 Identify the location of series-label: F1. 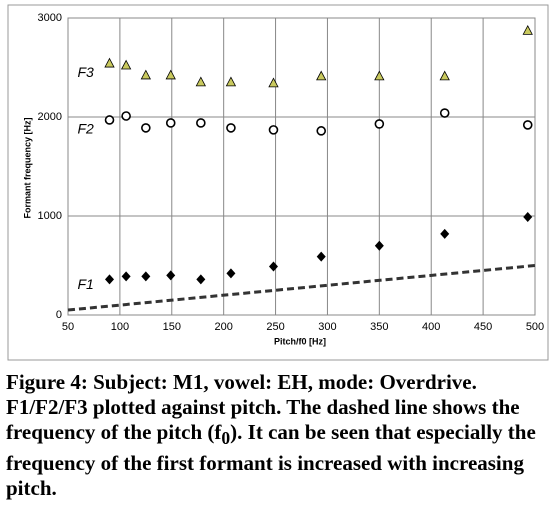
(86, 284).